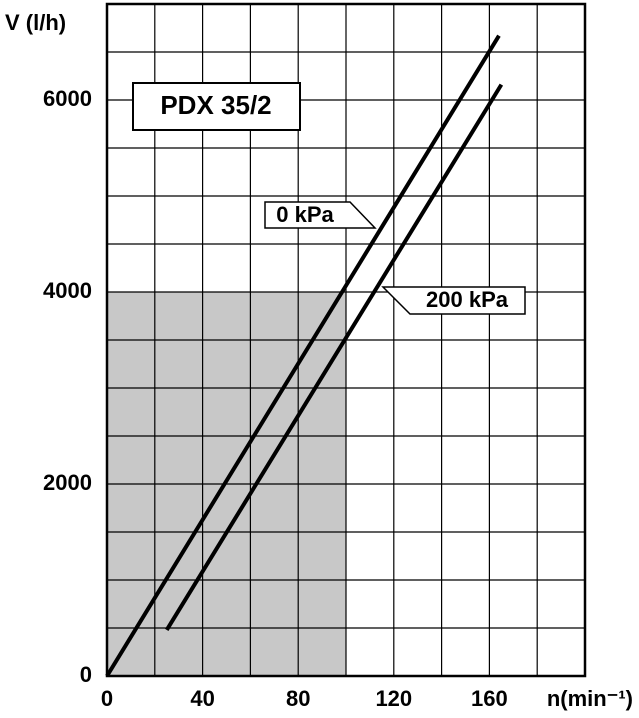  Describe the element at coordinates (67, 98) in the screenshot. I see `y-tick-label: 6000` at that location.